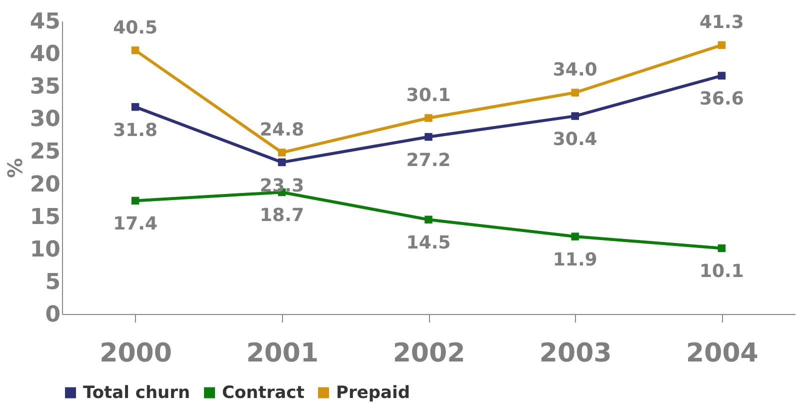 The image size is (810, 406). Describe the element at coordinates (282, 215) in the screenshot. I see `data-label: 18.7` at that location.